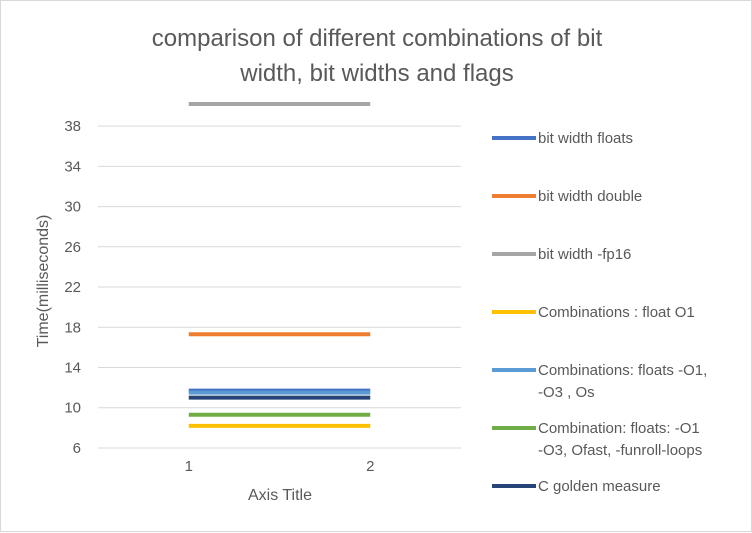 This screenshot has width=752, height=533. What do you see at coordinates (619, 428) in the screenshot?
I see `legend-label: Combination: floats: -O1` at bounding box center [619, 428].